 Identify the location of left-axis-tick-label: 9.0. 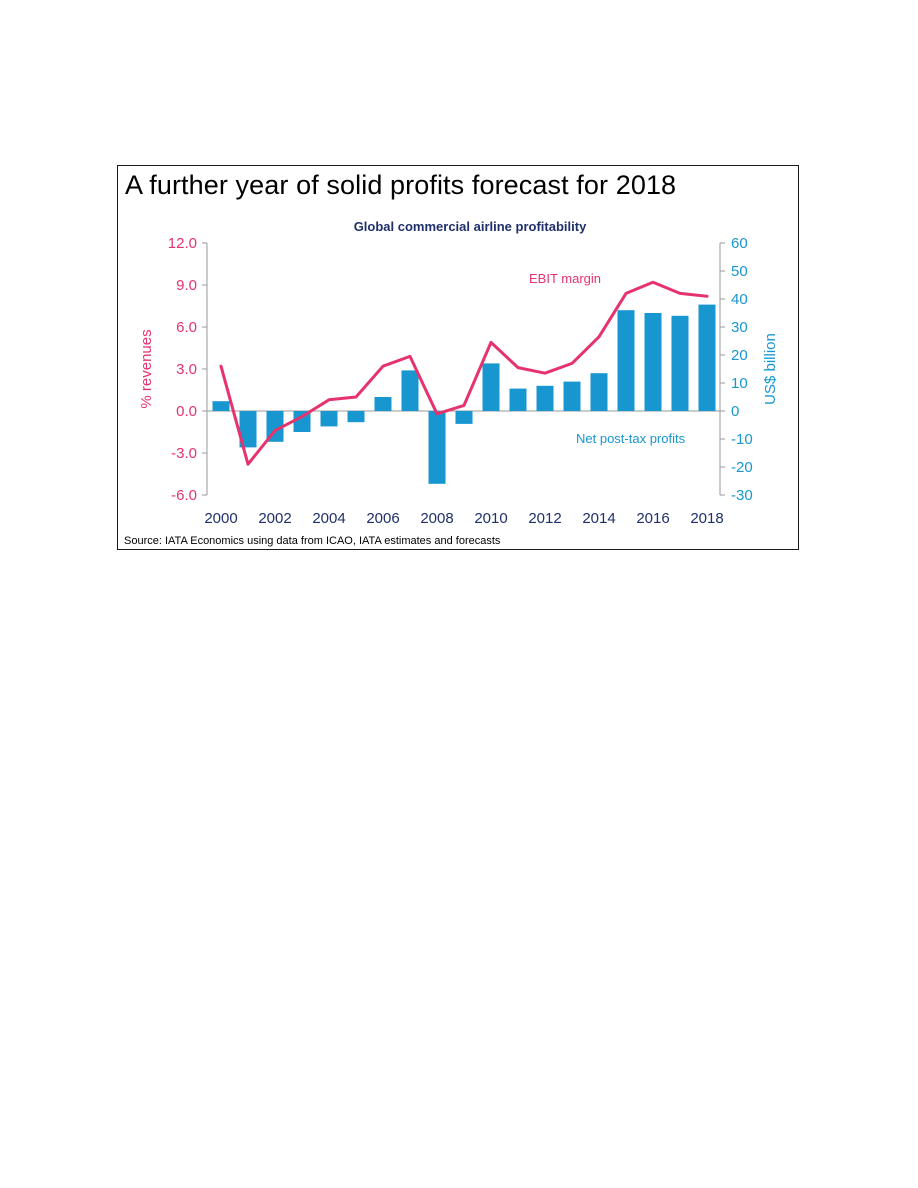
(186, 285).